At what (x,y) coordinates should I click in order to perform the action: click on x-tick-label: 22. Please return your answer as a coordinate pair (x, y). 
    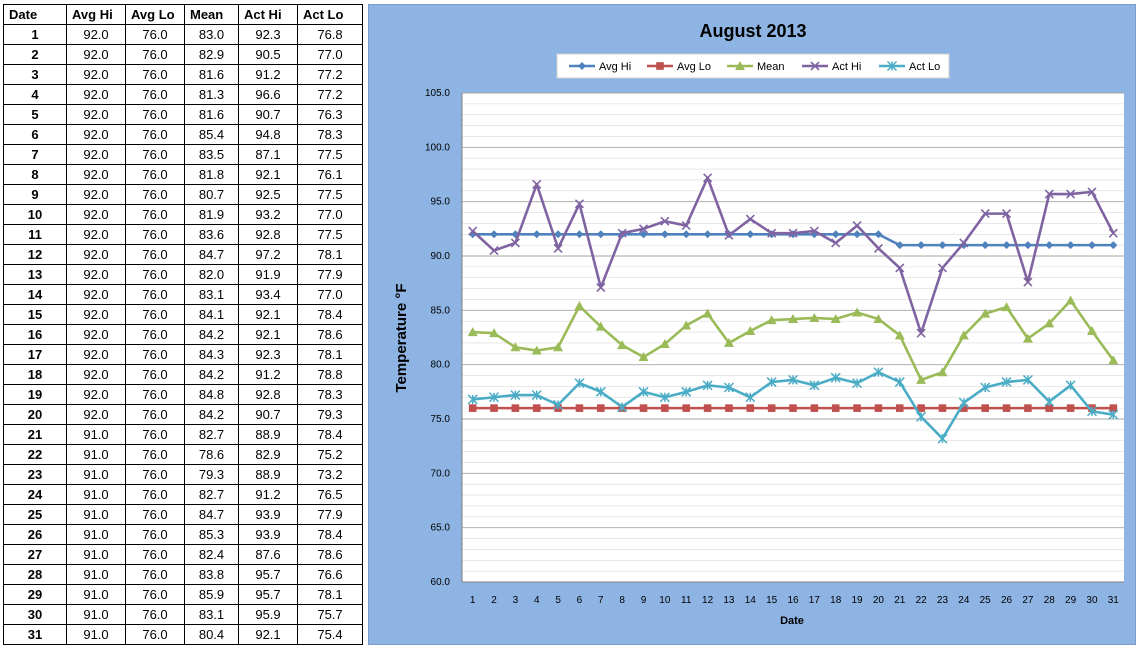
    Looking at the image, I should click on (922, 600).